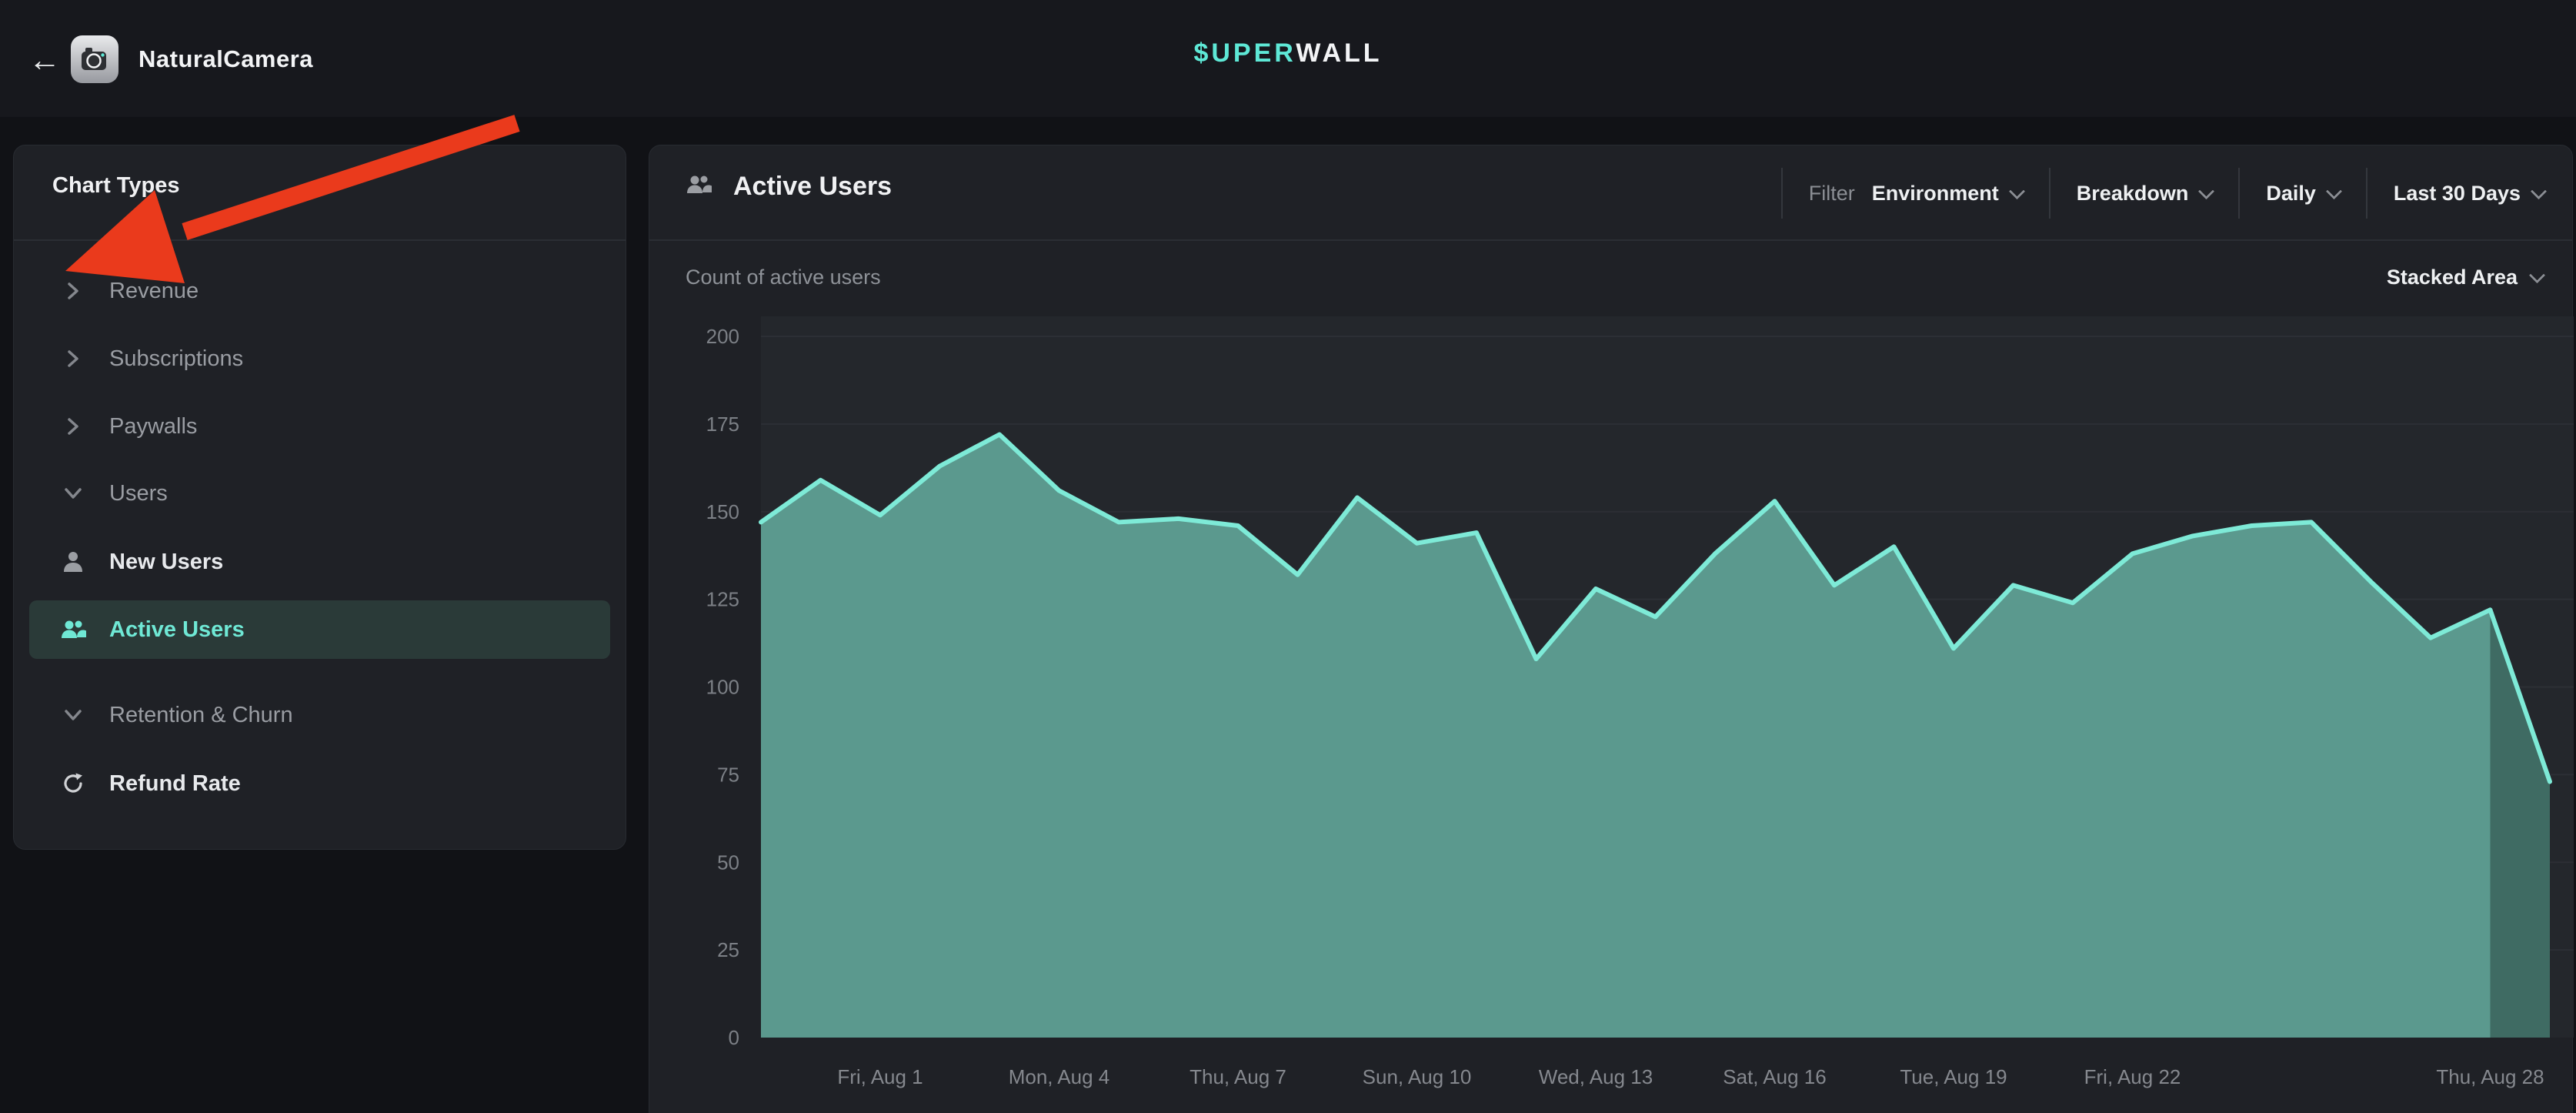  What do you see at coordinates (73, 783) in the screenshot?
I see `refresh-icon` at bounding box center [73, 783].